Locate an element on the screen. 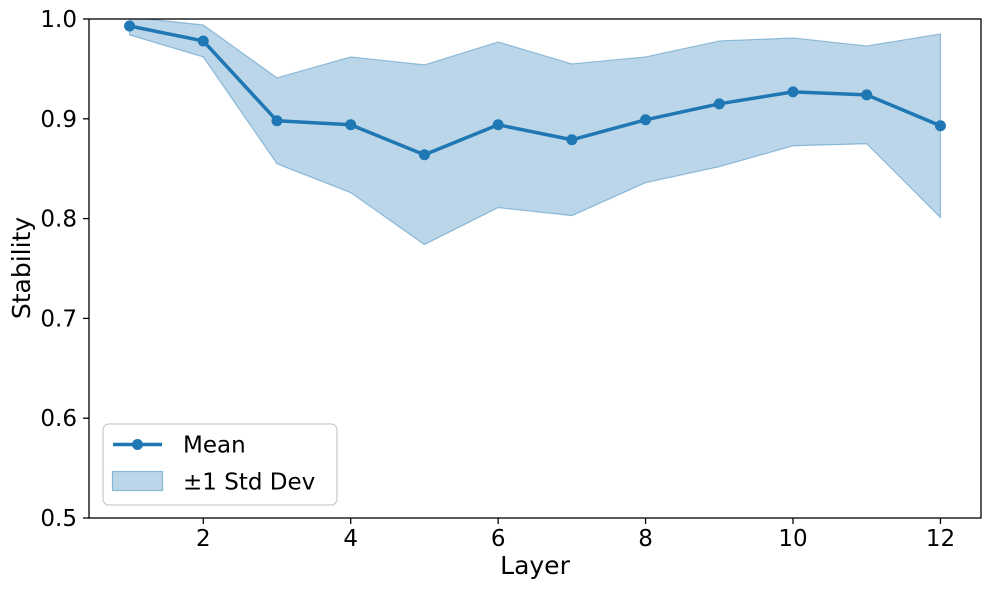  legend: Mean ±1 Std Dev is located at coordinates (220, 464).